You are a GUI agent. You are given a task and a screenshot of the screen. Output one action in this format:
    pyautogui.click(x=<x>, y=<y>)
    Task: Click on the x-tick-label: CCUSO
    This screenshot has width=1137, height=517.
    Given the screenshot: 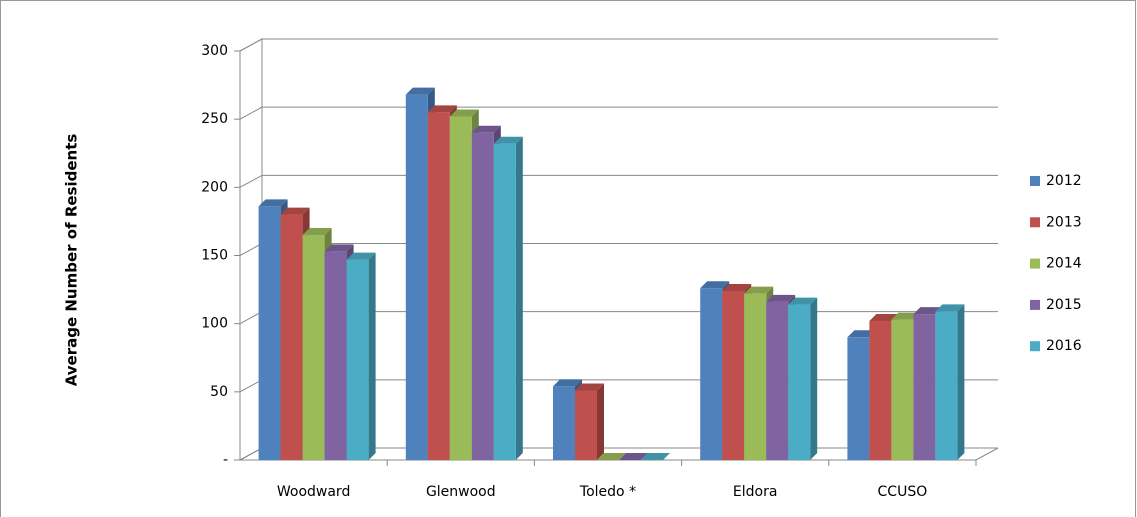 What is the action you would take?
    pyautogui.click(x=903, y=492)
    